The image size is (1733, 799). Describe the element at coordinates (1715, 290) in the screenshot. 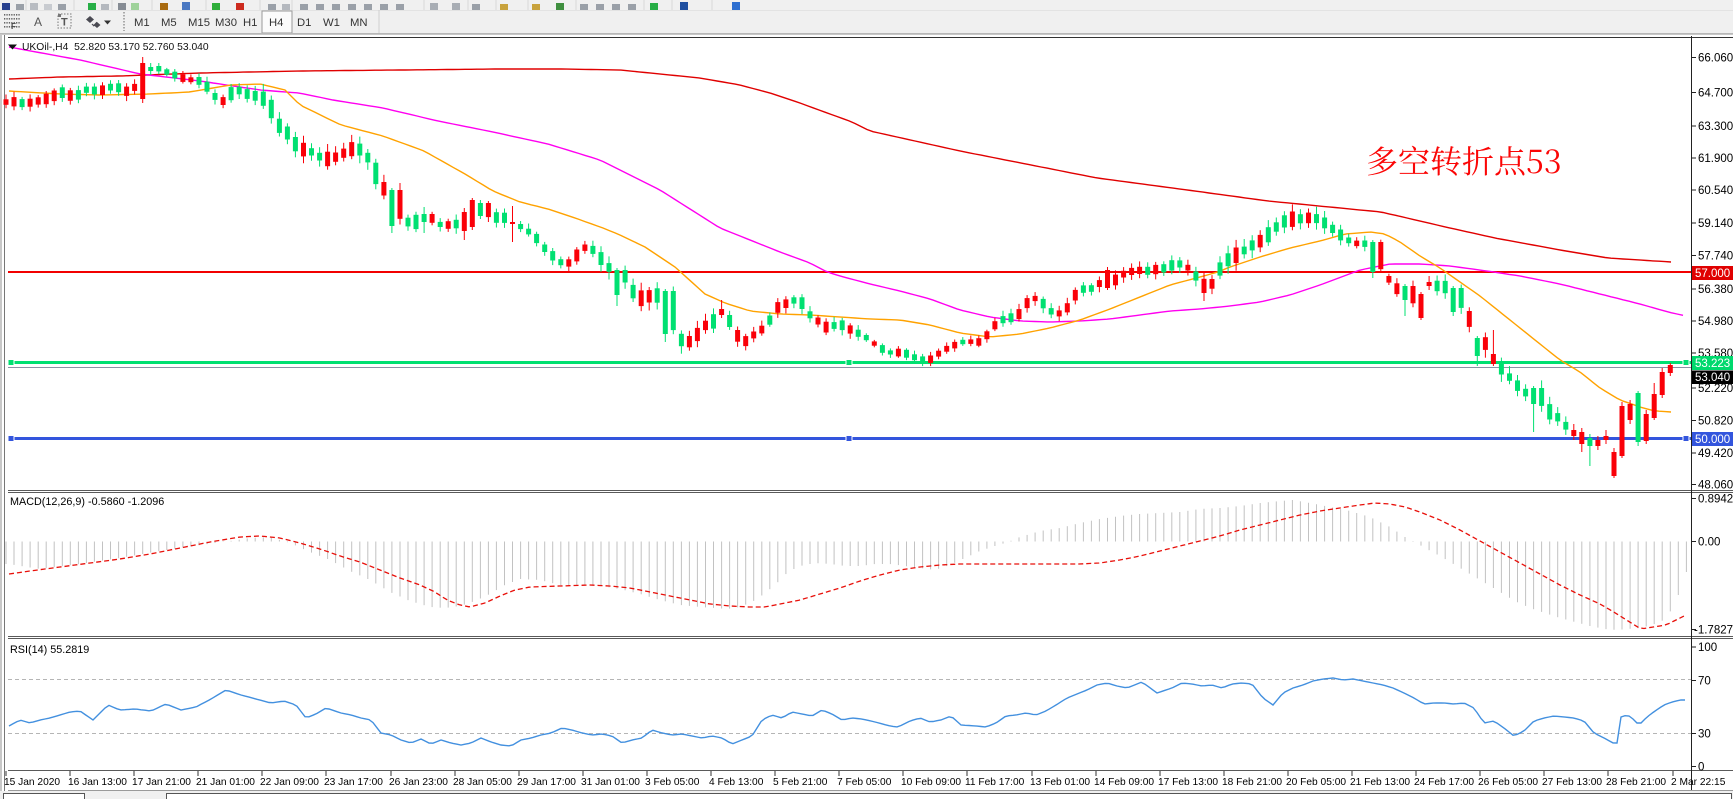

I see `svg-text: 56.380` at that location.